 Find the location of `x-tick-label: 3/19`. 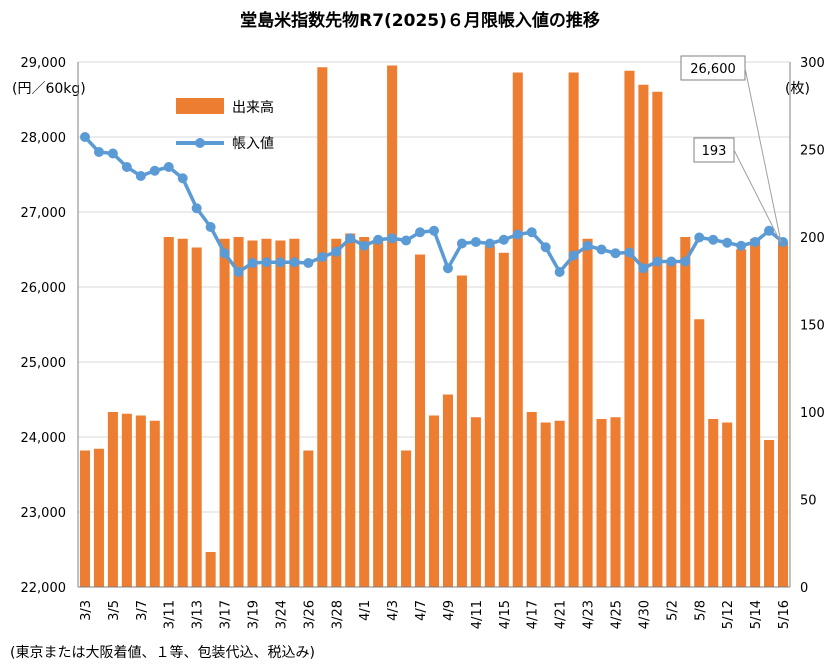

x-tick-label: 3/19 is located at coordinates (254, 614).